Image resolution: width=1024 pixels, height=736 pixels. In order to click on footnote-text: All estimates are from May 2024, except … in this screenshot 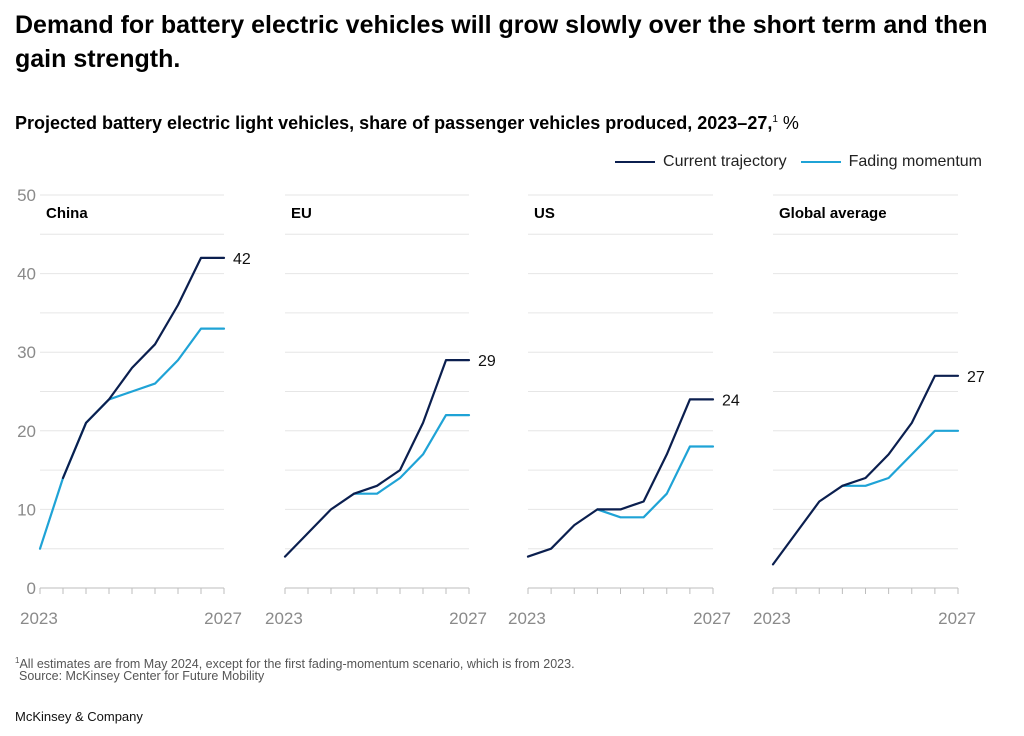, I will do `click(297, 664)`.